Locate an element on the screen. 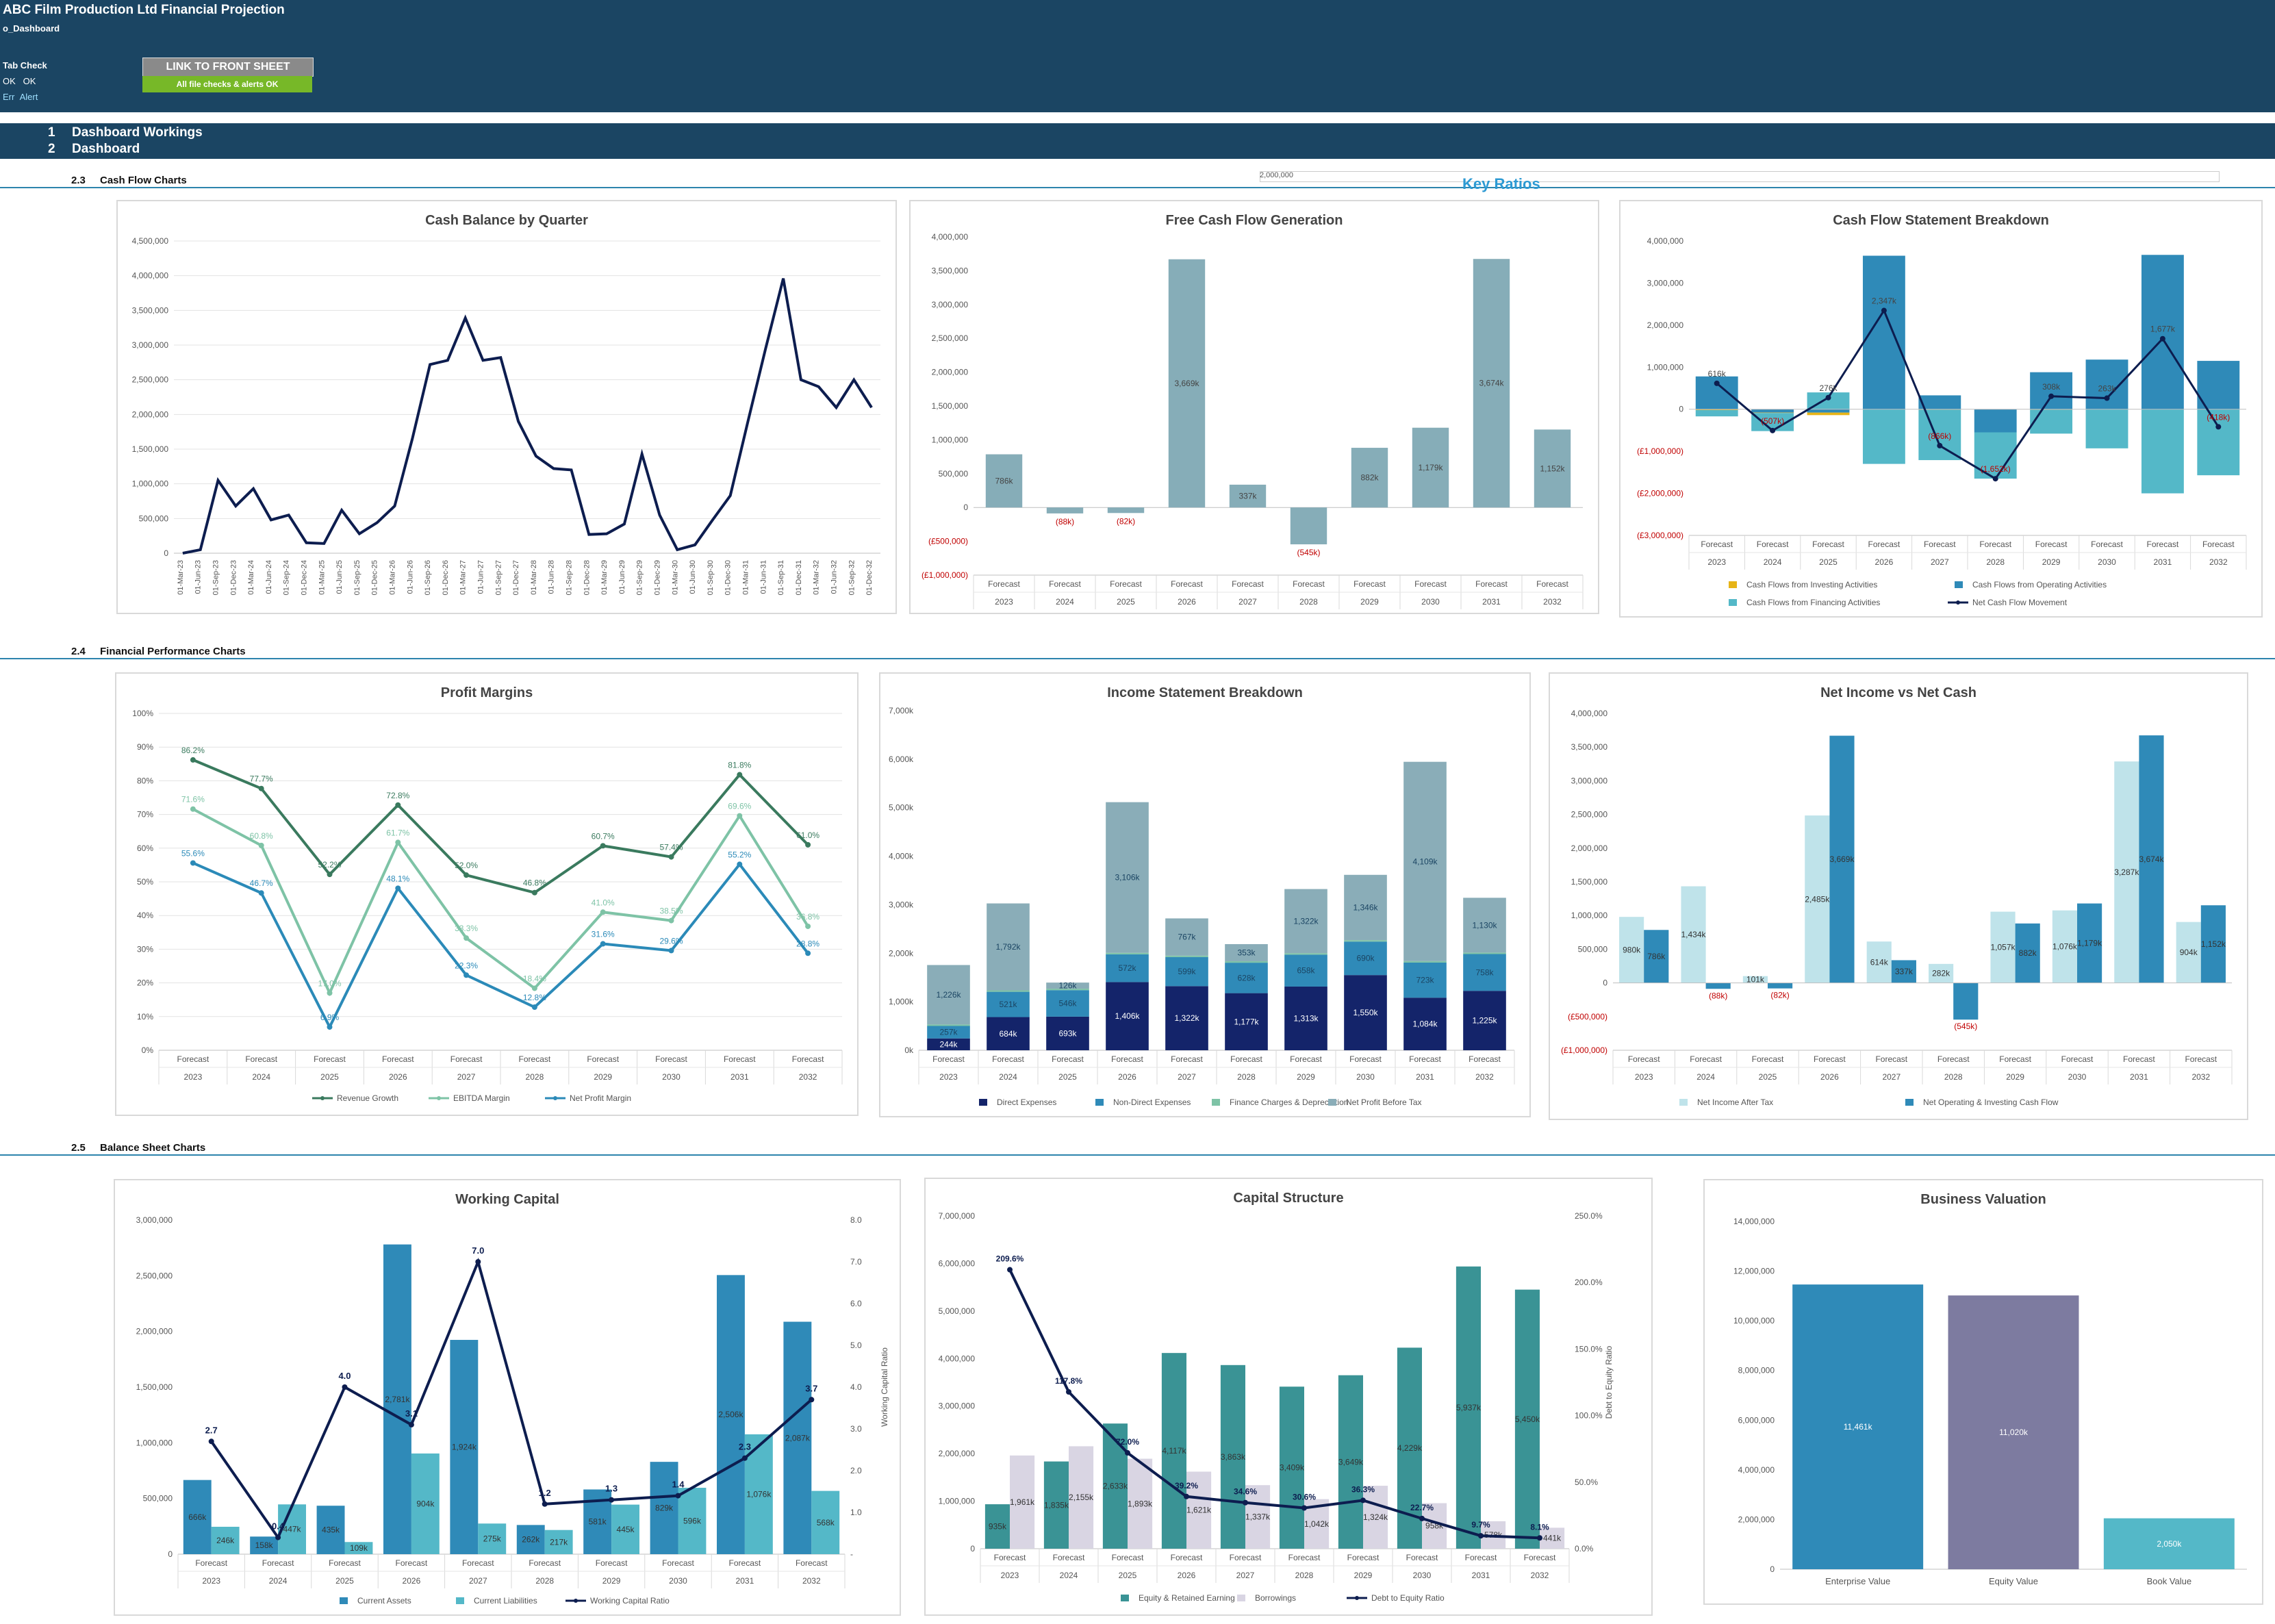  data-label: 882k is located at coordinates (1370, 478).